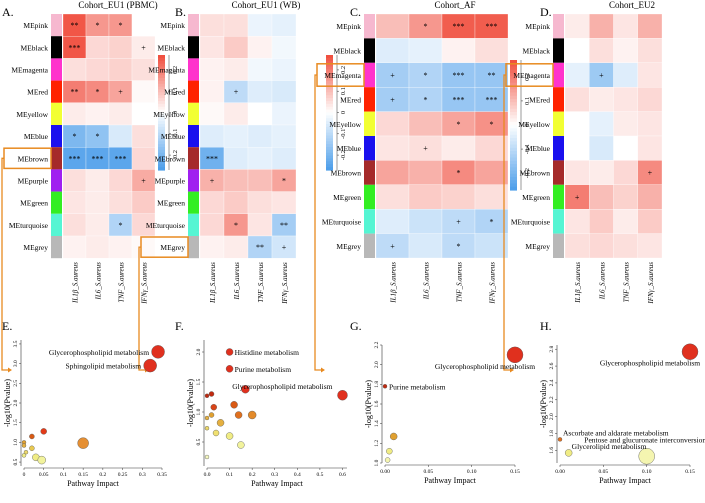 This screenshot has height=503, width=705. What do you see at coordinates (207, 475) in the screenshot?
I see `x-tick-label: 0.0` at bounding box center [207, 475].